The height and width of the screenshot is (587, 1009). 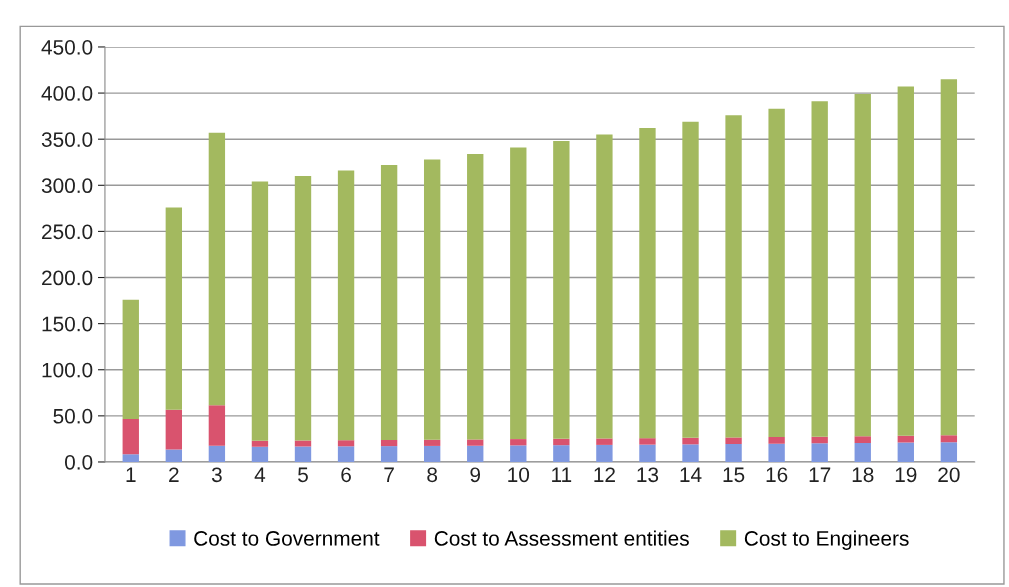 I want to click on x-tick-label: 17, so click(x=820, y=474).